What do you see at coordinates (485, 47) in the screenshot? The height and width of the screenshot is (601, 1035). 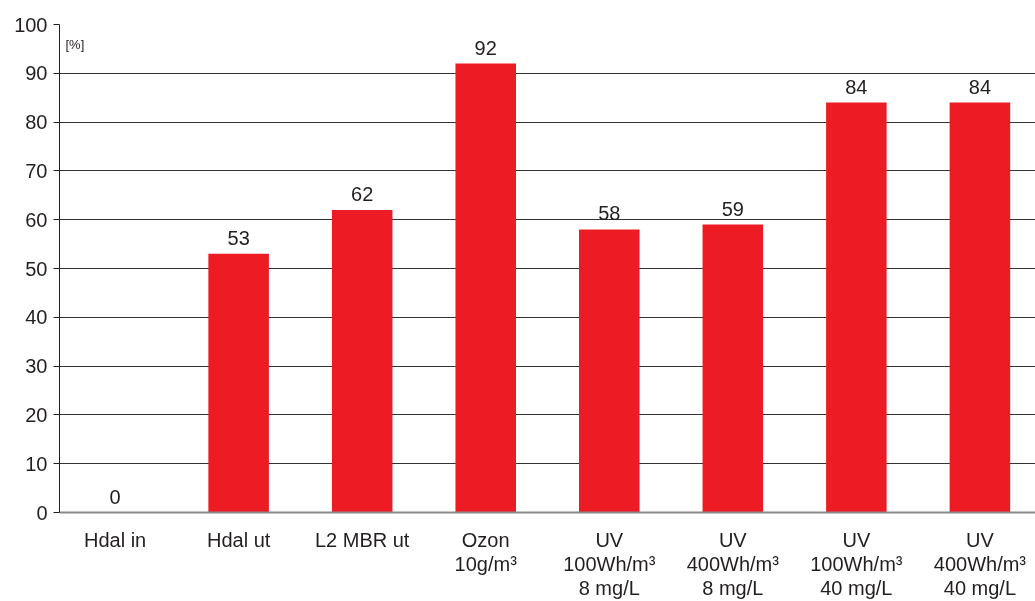 I see `data-label: 92` at bounding box center [485, 47].